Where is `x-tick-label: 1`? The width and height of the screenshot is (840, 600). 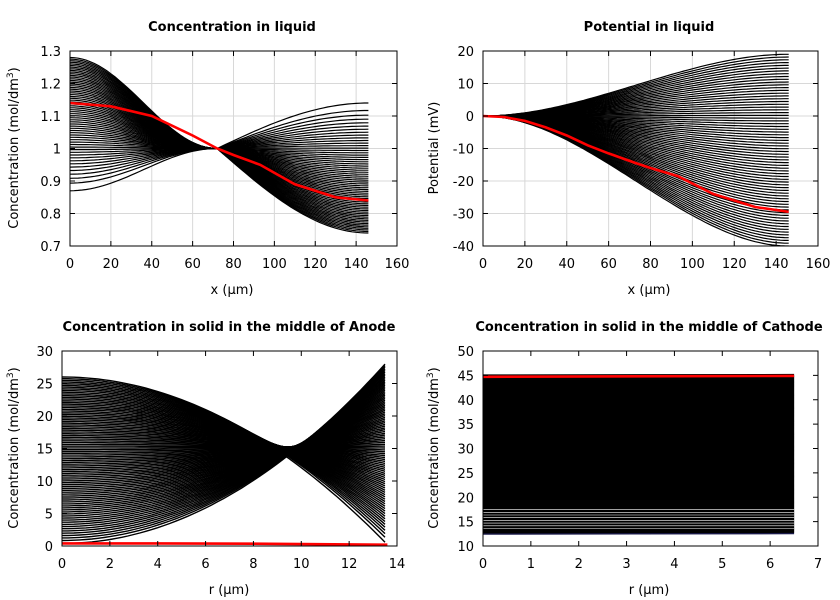 x-tick-label: 1 is located at coordinates (531, 564).